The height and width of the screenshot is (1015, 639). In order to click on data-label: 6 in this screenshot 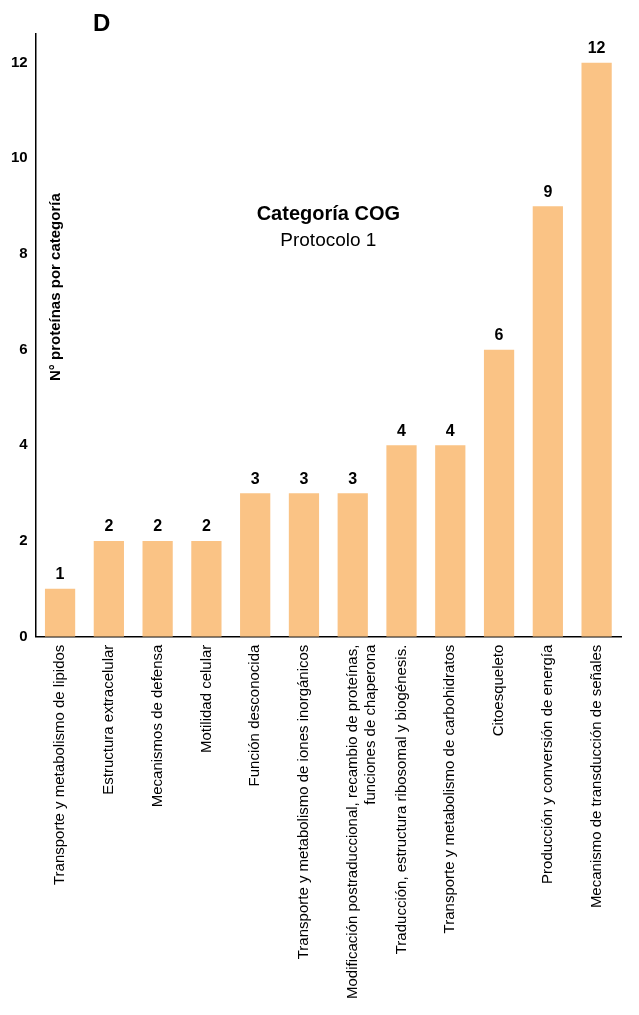, I will do `click(499, 335)`.